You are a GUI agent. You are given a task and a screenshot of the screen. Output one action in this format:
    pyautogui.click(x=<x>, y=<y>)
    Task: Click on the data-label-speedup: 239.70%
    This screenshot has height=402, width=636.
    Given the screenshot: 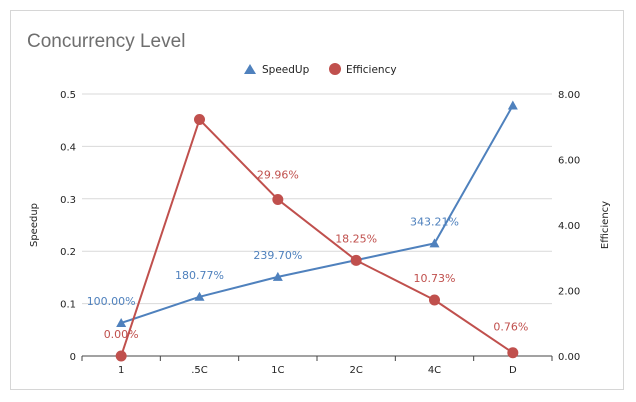 What is the action you would take?
    pyautogui.click(x=277, y=255)
    